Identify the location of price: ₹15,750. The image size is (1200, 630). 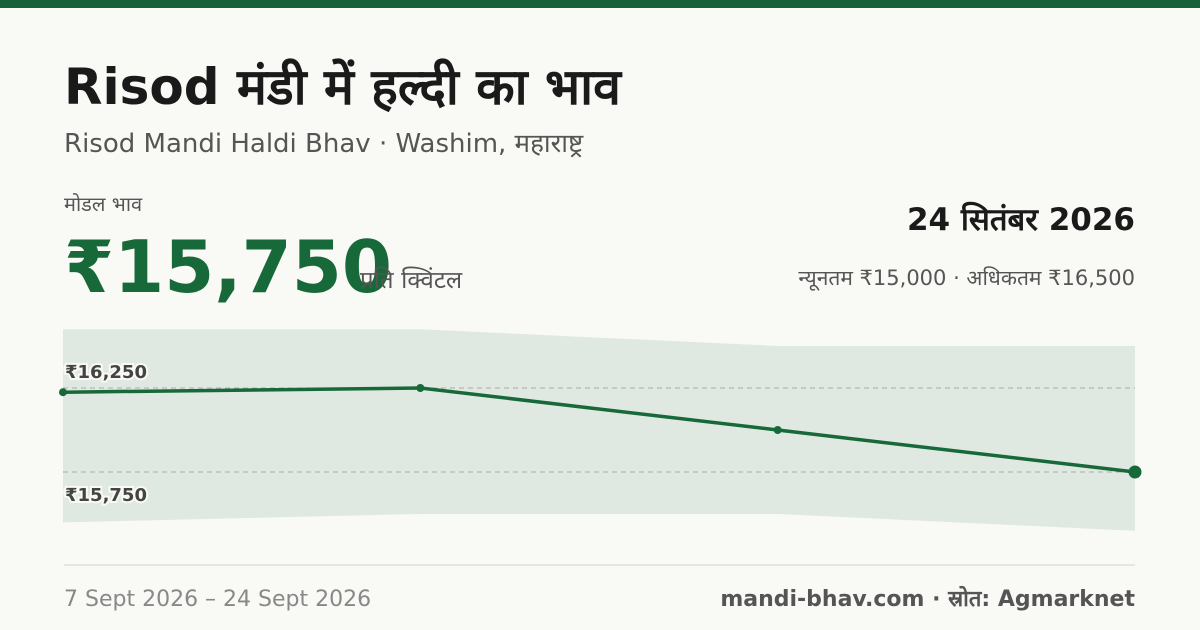
(228, 267).